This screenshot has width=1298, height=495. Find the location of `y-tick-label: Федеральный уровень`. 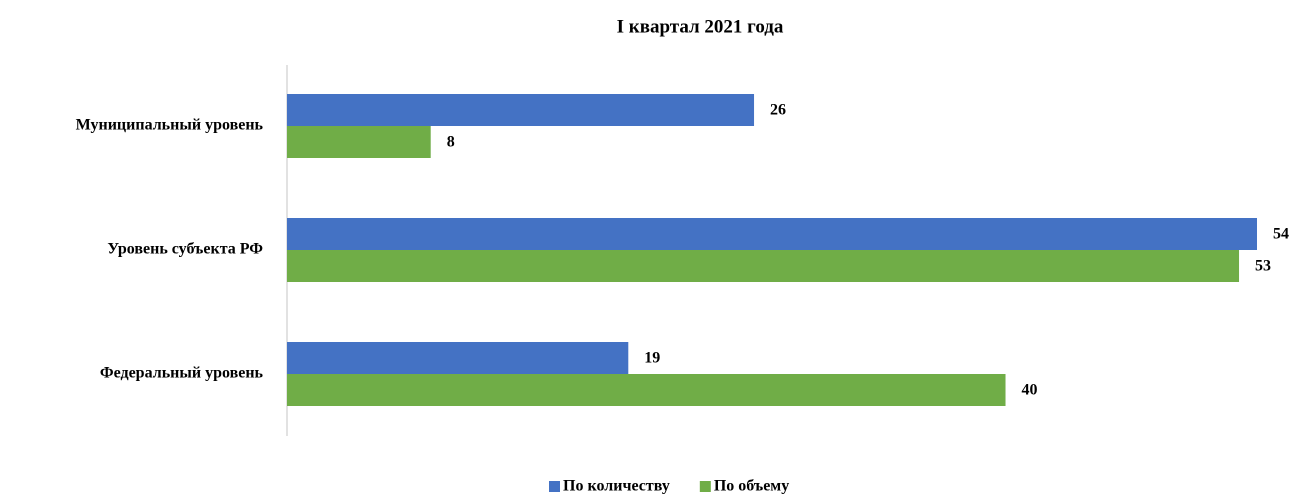

y-tick-label: Федеральный уровень is located at coordinates (182, 373).